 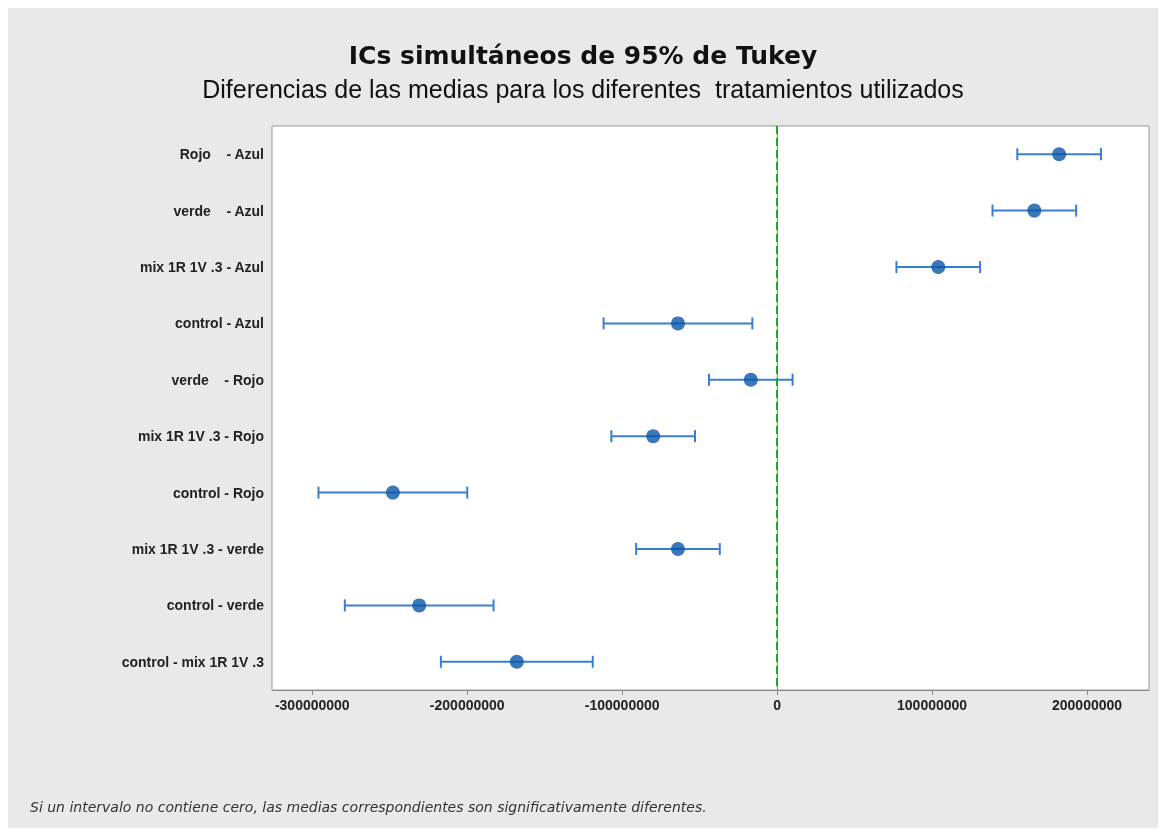 I want to click on x-tick-label: 100000000, so click(x=932, y=705).